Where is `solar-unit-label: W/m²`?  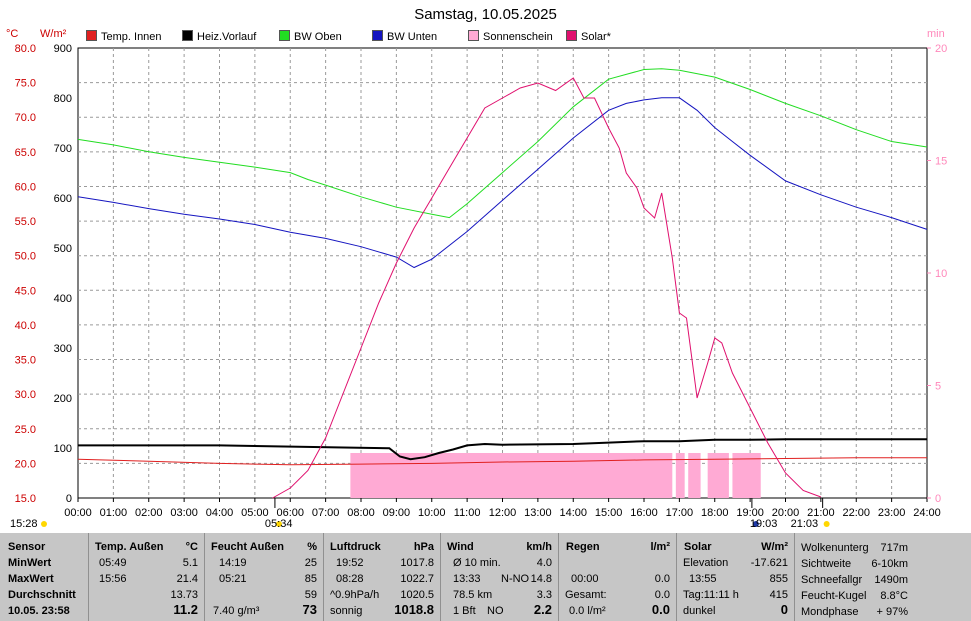
solar-unit-label: W/m² is located at coordinates (53, 34).